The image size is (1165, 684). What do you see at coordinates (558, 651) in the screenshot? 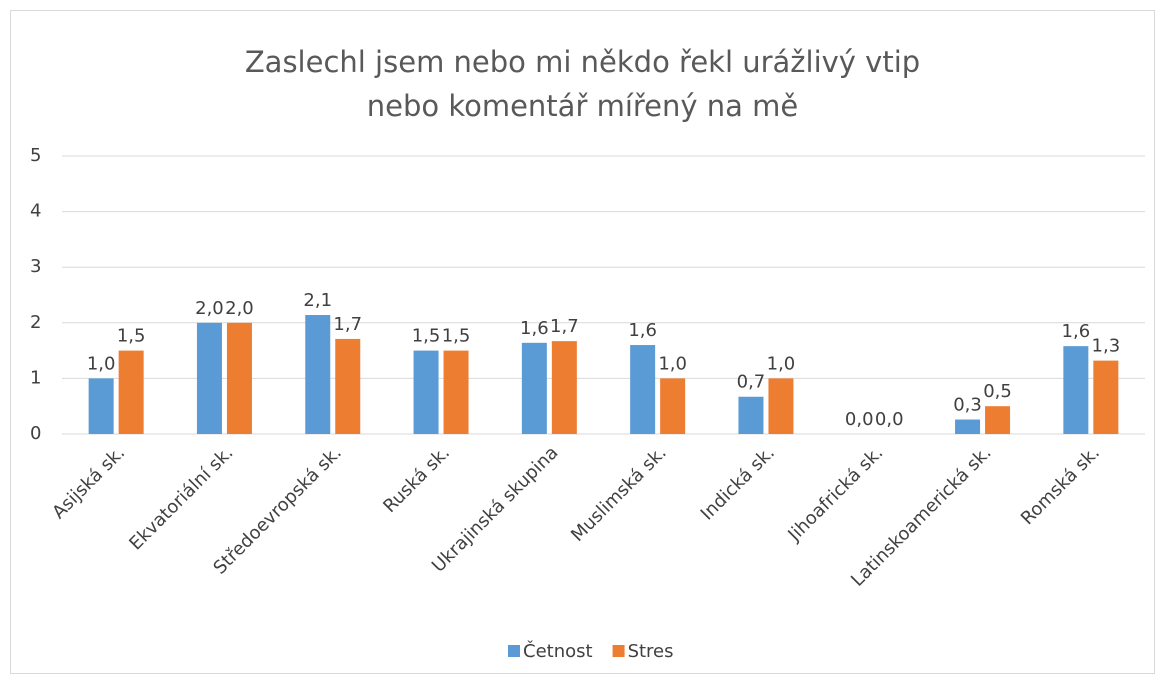
I see `legend-label: Četnost` at bounding box center [558, 651].